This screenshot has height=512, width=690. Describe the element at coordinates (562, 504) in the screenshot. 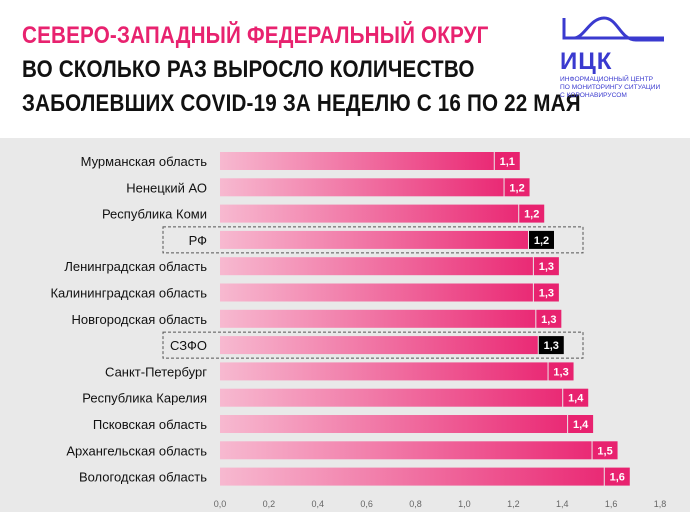

I see `x-tick-label: 1,4` at that location.